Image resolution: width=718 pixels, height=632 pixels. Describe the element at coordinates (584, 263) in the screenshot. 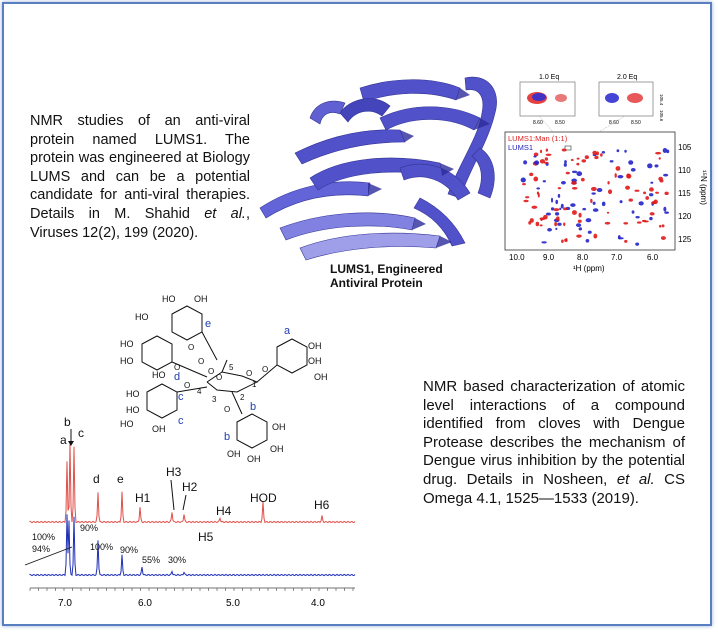

I see `hsqc-x-axis: 10.0 9.0 8.0 7.0 6.0 ¹H (ppm)` at that location.